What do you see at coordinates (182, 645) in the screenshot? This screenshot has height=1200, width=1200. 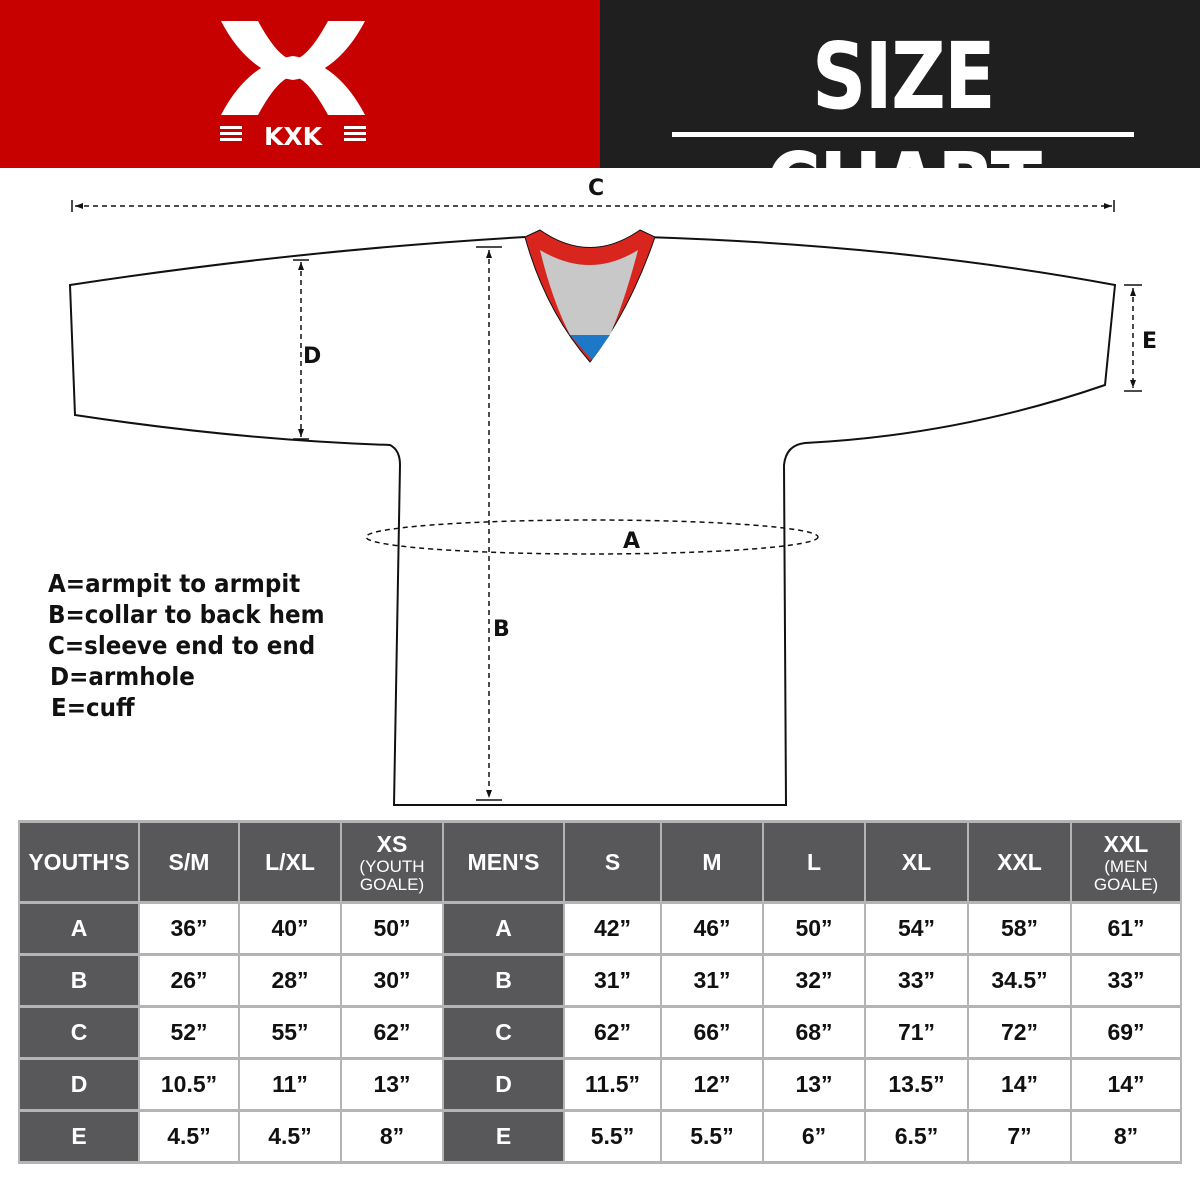 I see `legend-item: C=sleeve end to end` at bounding box center [182, 645].